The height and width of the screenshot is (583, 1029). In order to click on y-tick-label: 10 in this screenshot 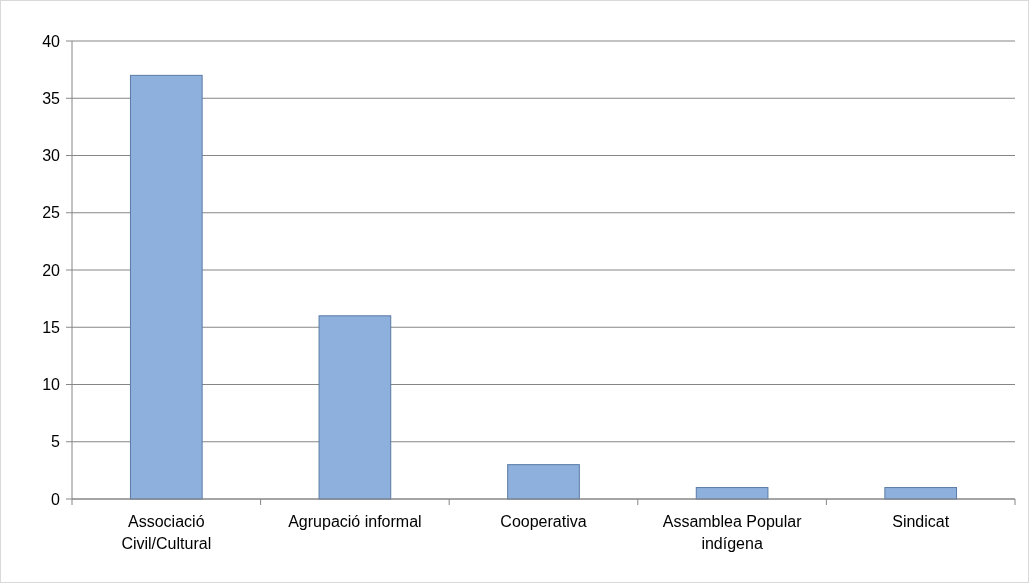, I will do `click(51, 385)`.